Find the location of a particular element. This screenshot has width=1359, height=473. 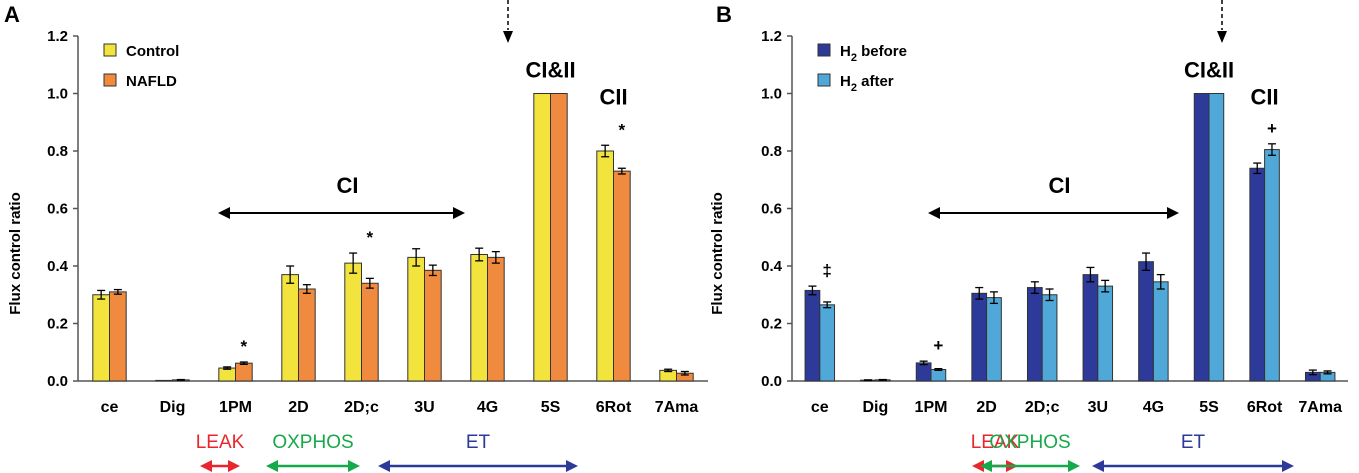

state-arrow-leak-head-left is located at coordinates (206, 466).